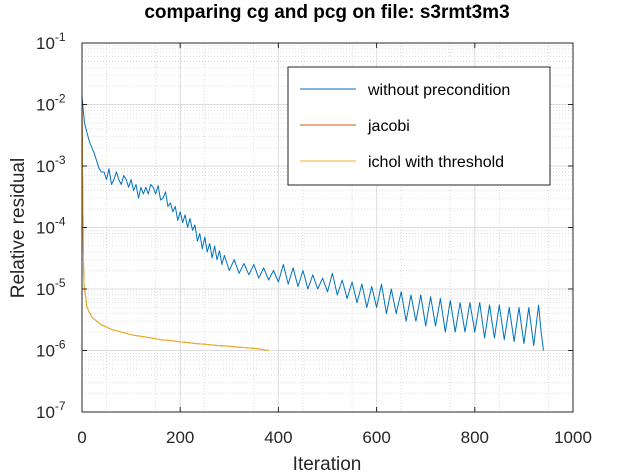 The height and width of the screenshot is (473, 633). What do you see at coordinates (18, 228) in the screenshot?
I see `y-axis-label: Relative residual` at bounding box center [18, 228].